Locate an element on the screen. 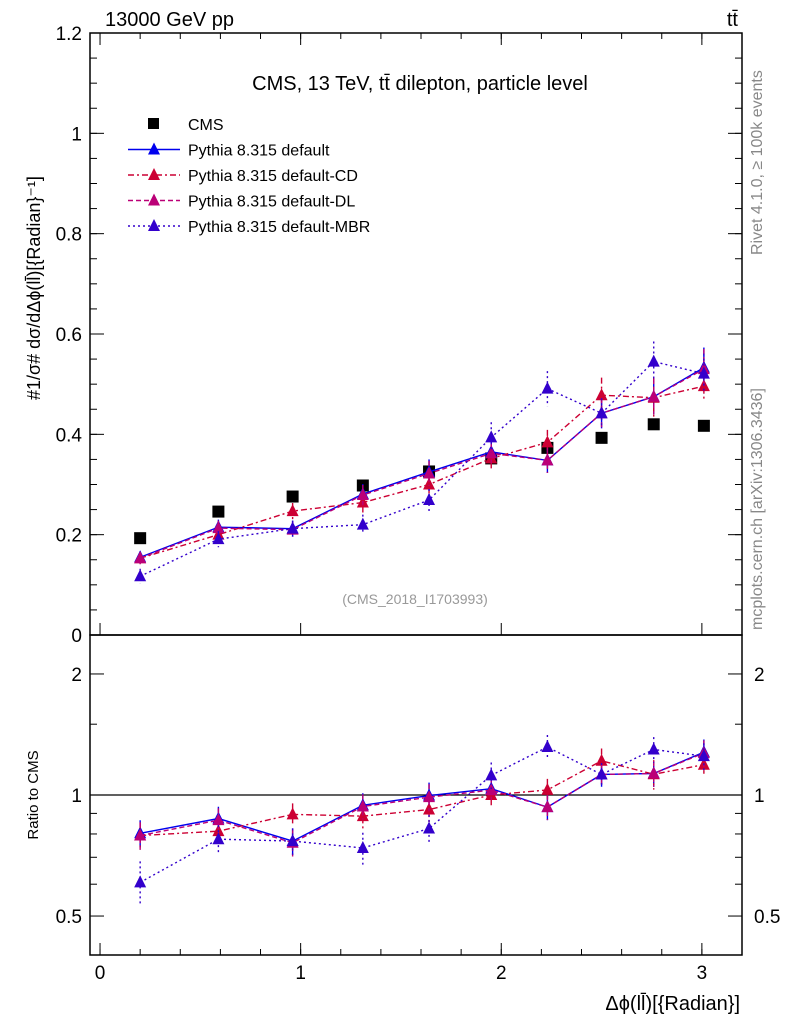  legend-marker-cms is located at coordinates (153, 123).